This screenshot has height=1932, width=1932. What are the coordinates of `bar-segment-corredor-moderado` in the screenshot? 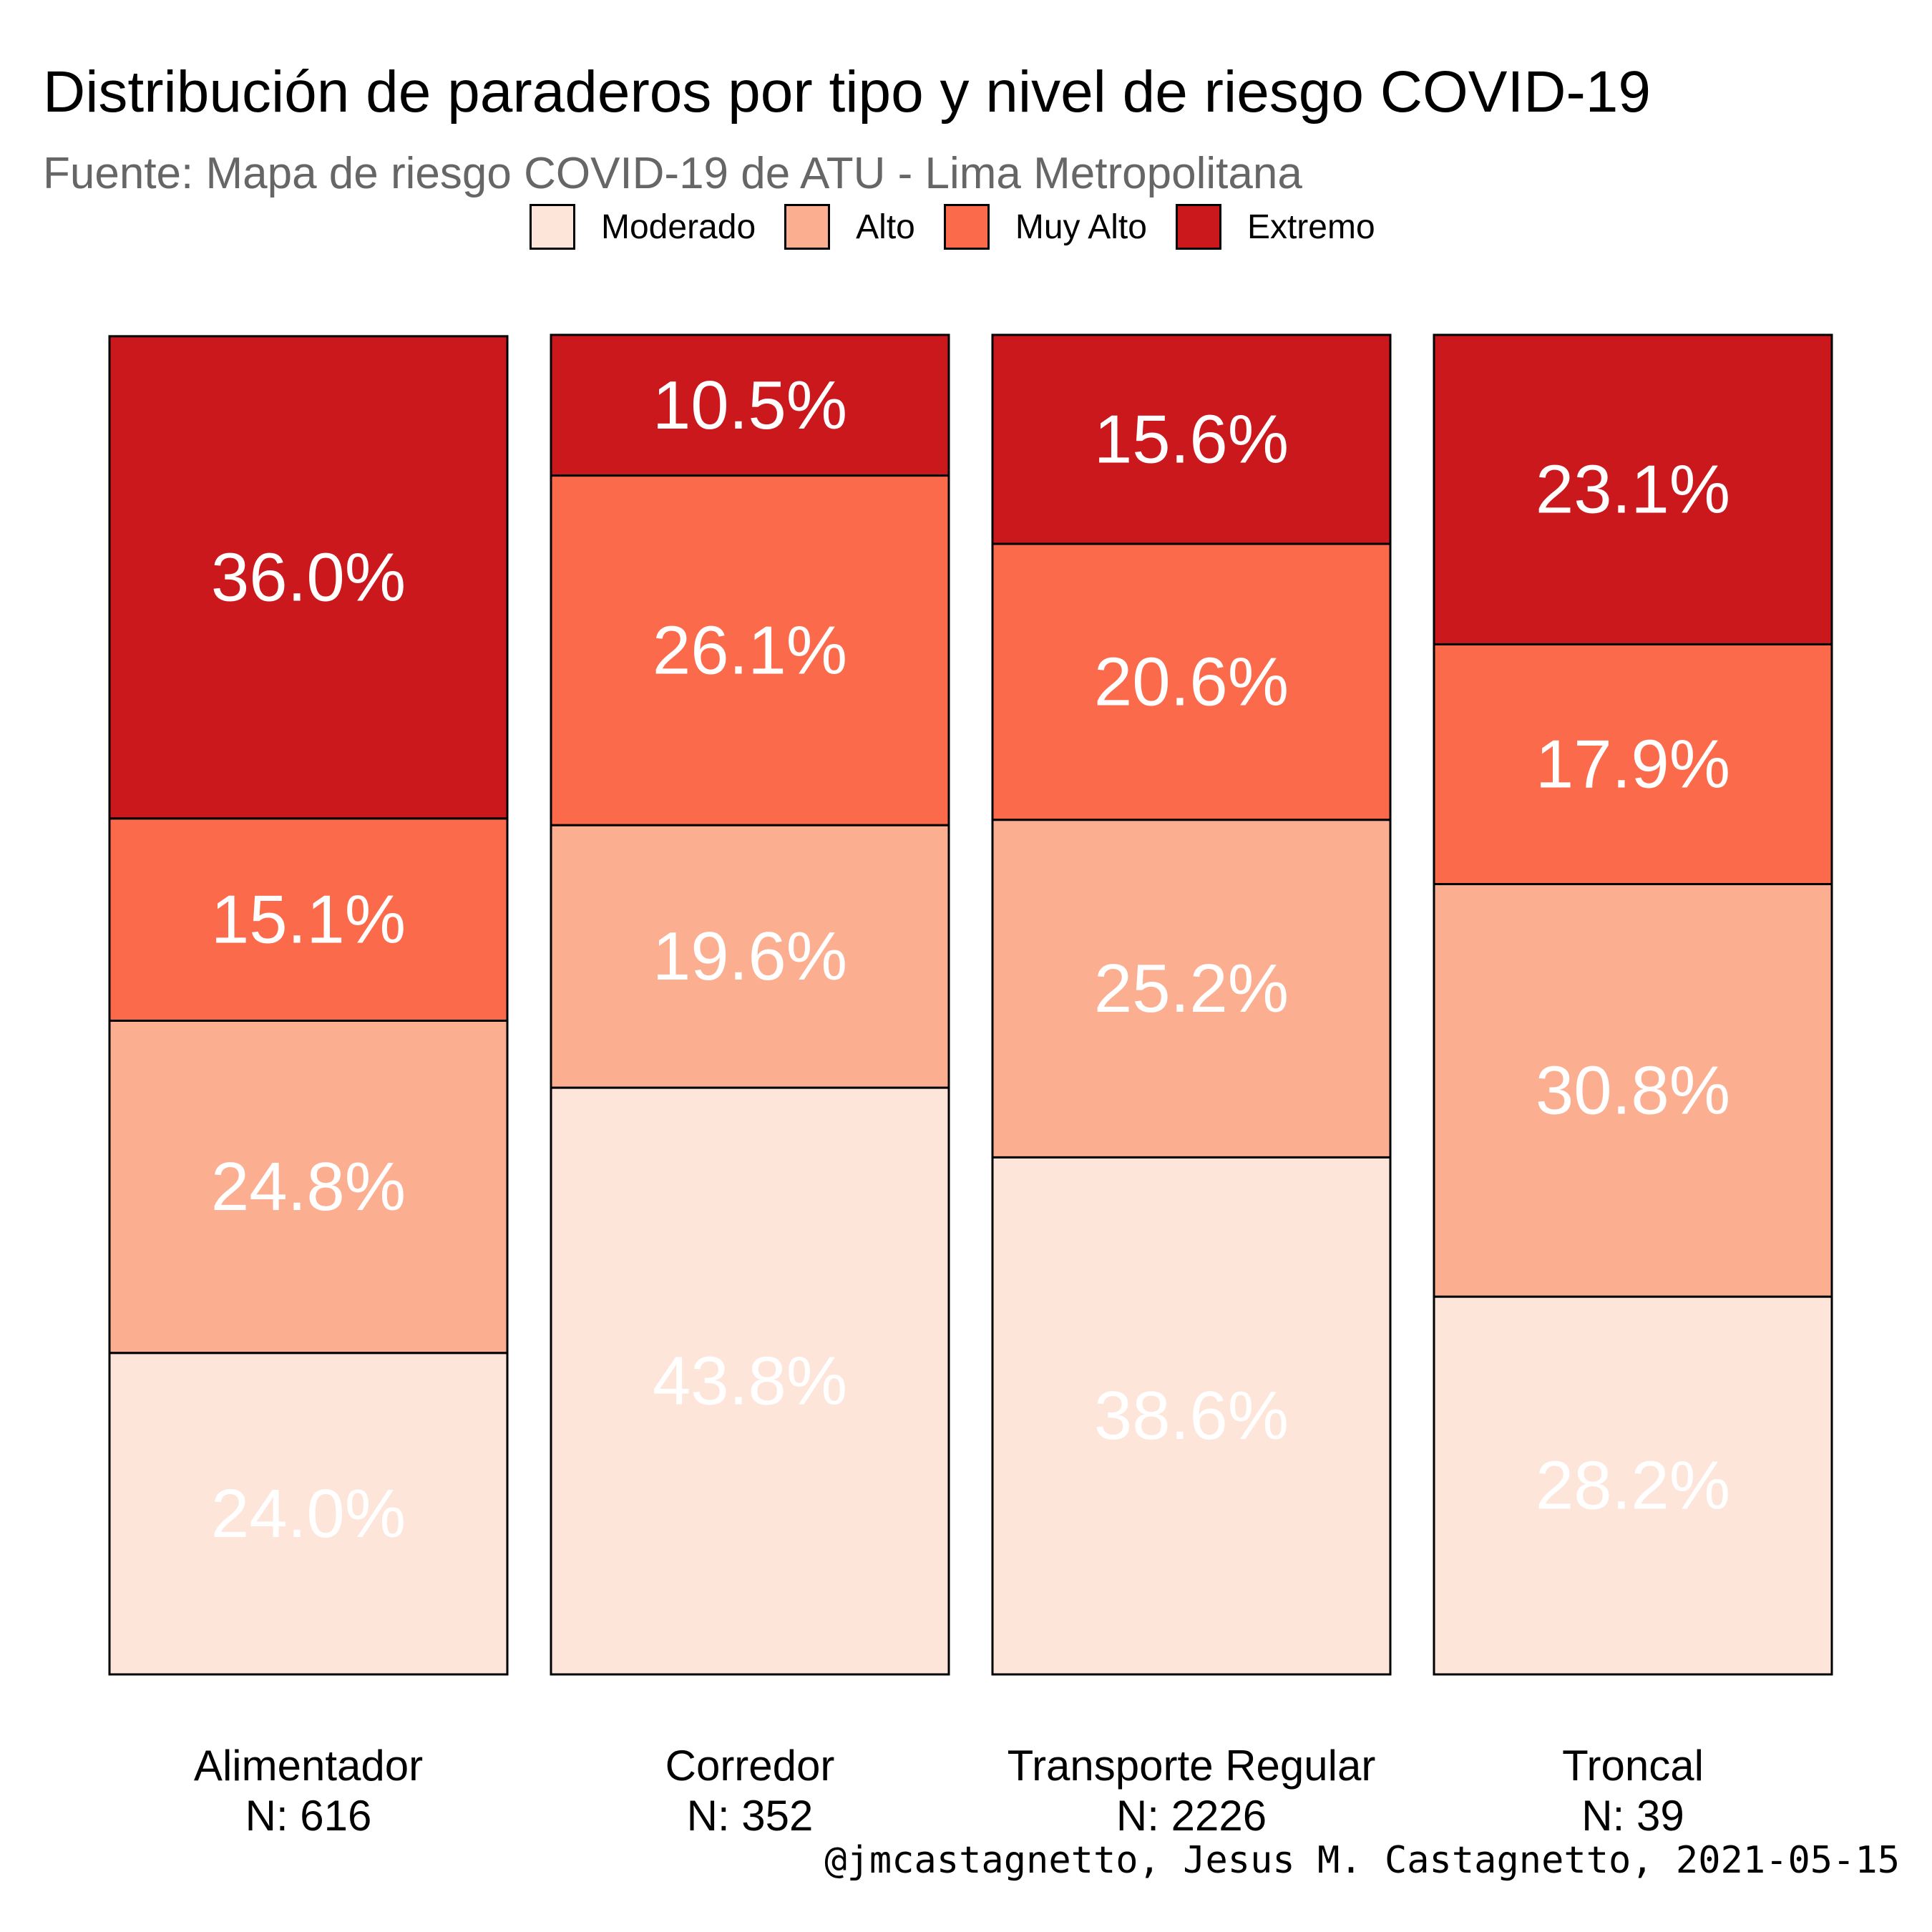 It's located at (750, 1381).